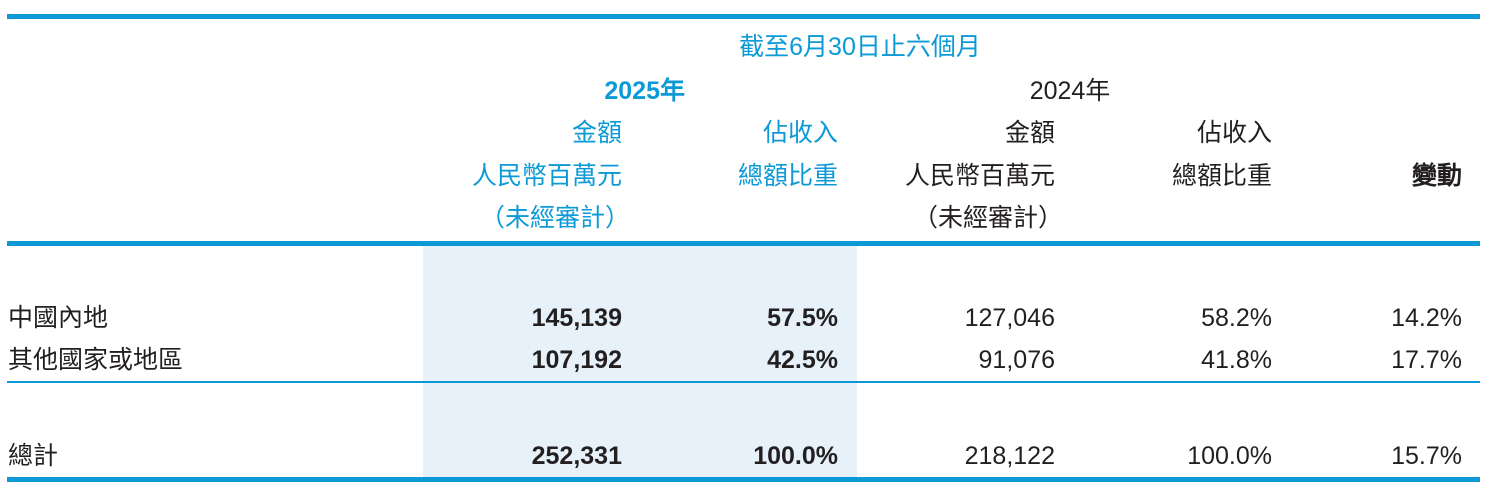  I want to click on amount-2024: 127,046, so click(1009, 318).